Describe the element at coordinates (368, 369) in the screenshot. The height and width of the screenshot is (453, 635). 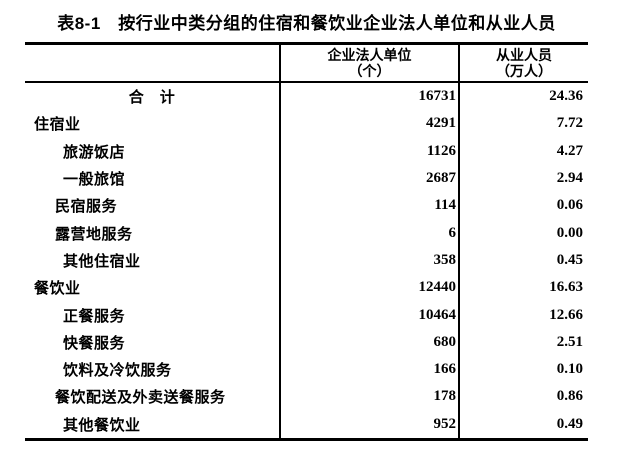
I see `units-value: 166` at that location.